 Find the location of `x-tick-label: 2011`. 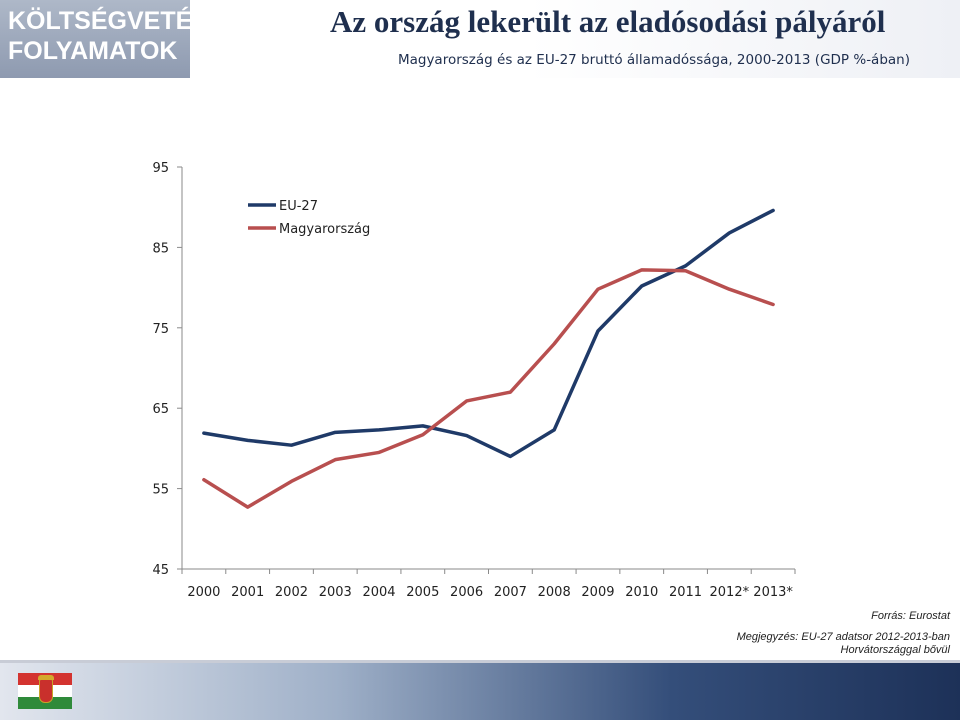

x-tick-label: 2011 is located at coordinates (685, 592).